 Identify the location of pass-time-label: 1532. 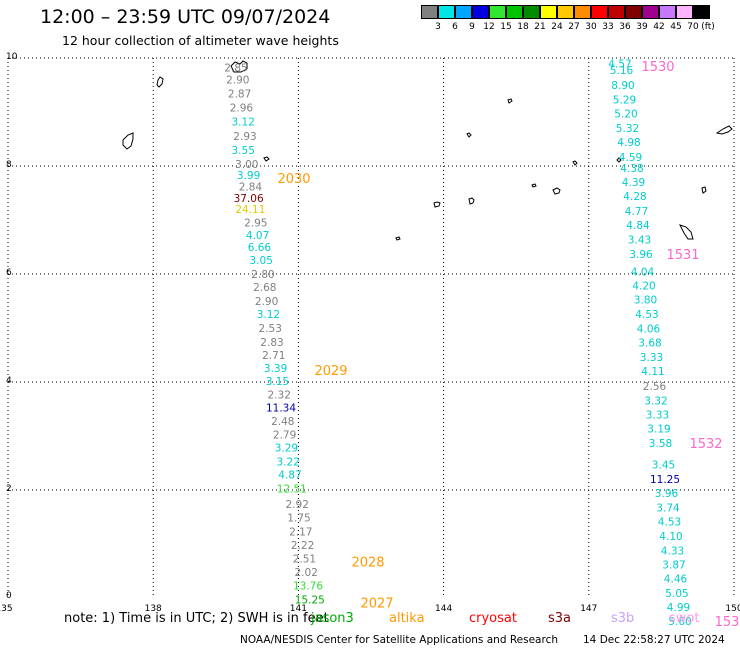
(705, 444).